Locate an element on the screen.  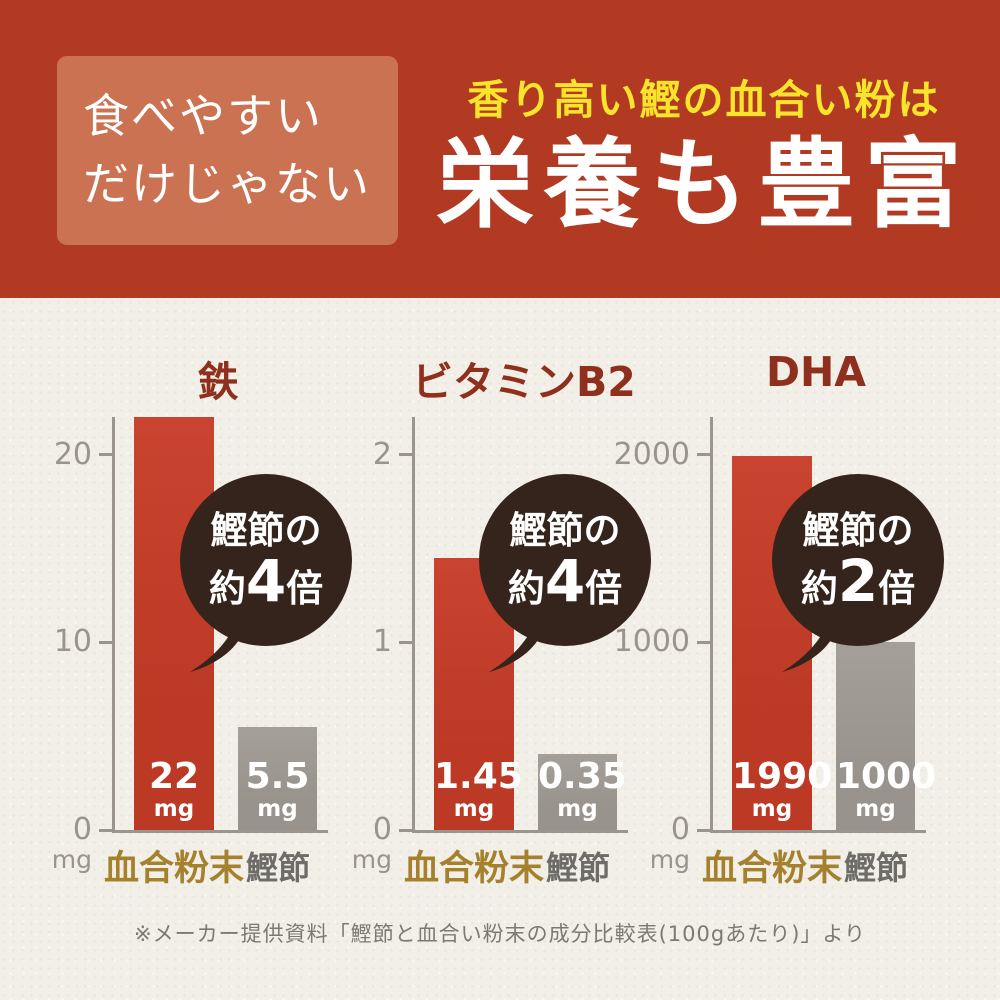
bar-value-number: 5.5 is located at coordinates (277, 777).